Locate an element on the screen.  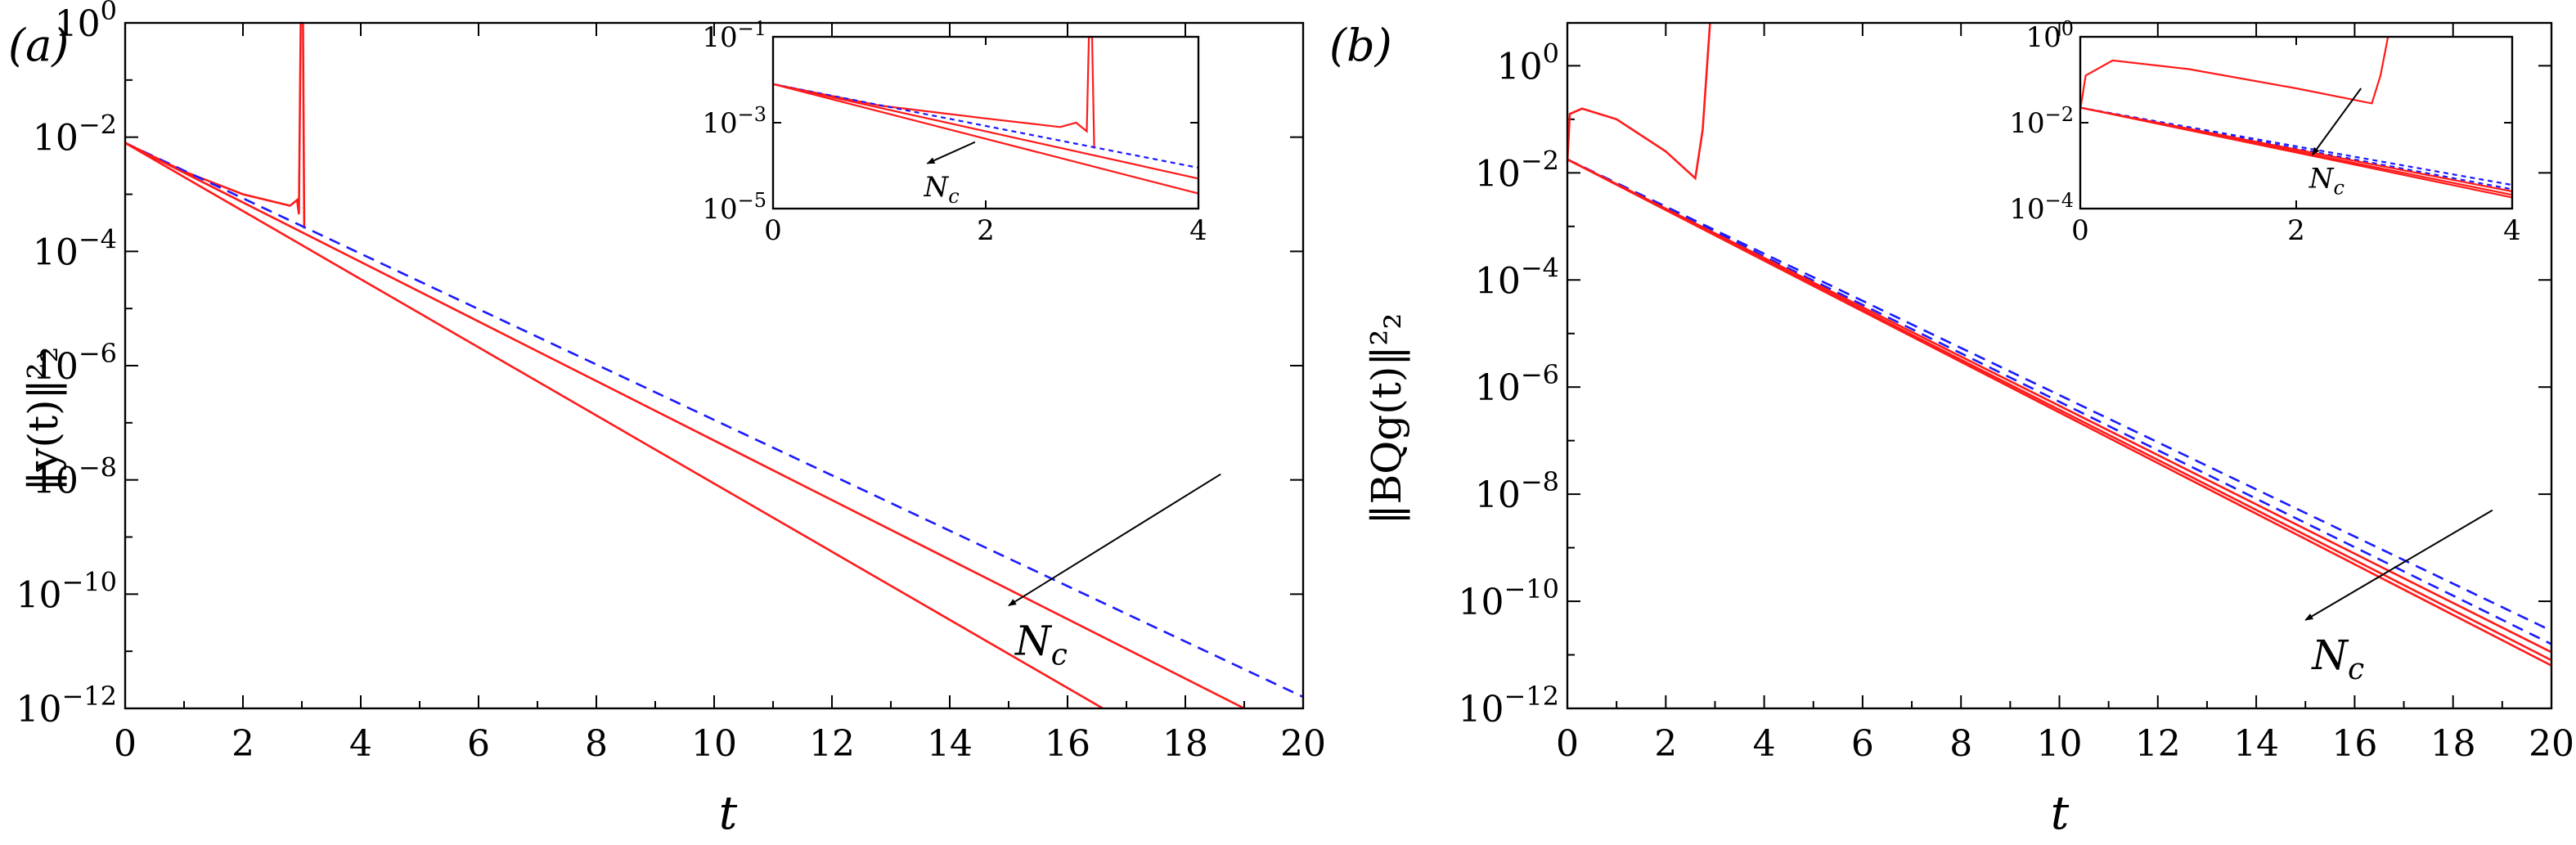
a-main-ytick-label: 10⁻¹⁰ is located at coordinates (67, 591).